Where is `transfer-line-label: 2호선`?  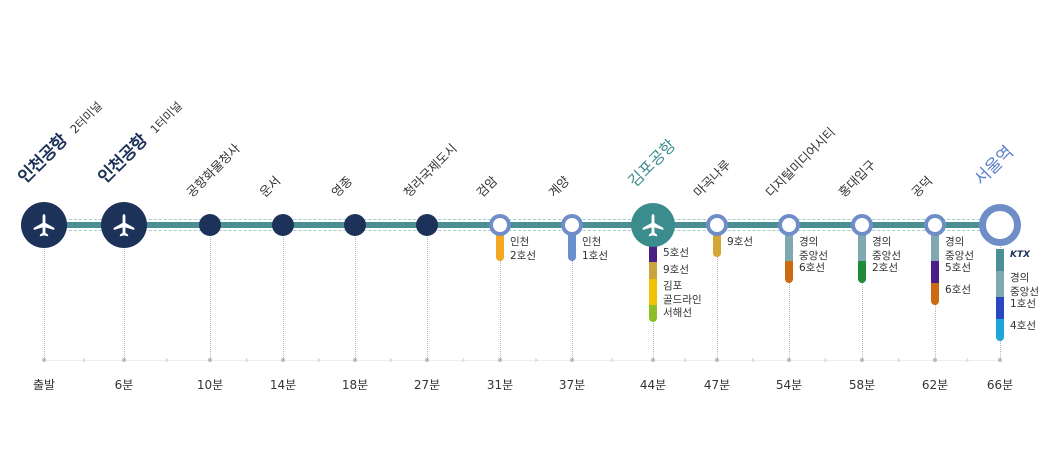 transfer-line-label: 2호선 is located at coordinates (885, 268).